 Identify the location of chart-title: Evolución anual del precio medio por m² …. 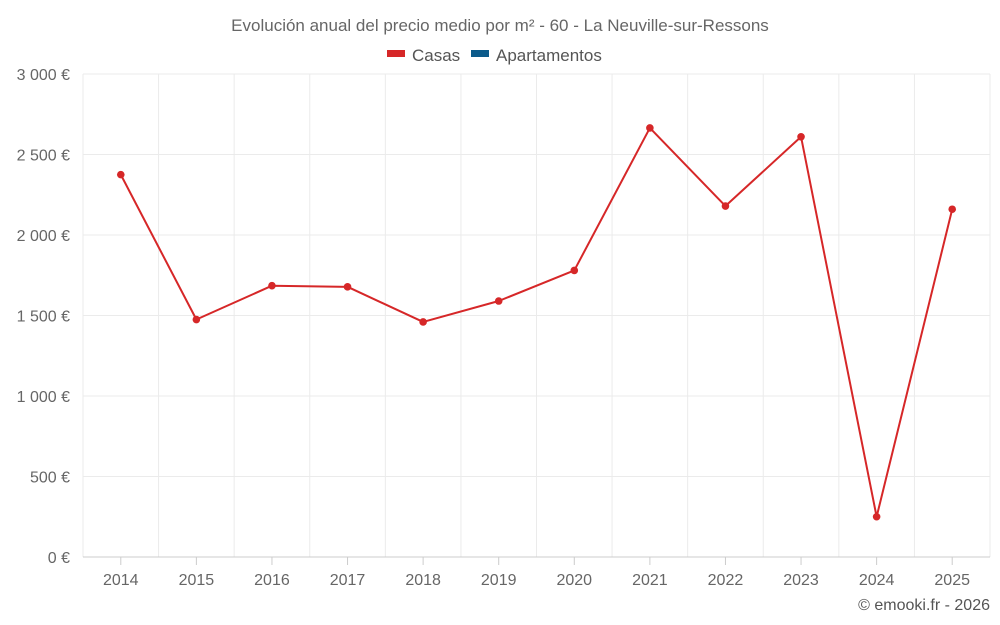
(500, 25).